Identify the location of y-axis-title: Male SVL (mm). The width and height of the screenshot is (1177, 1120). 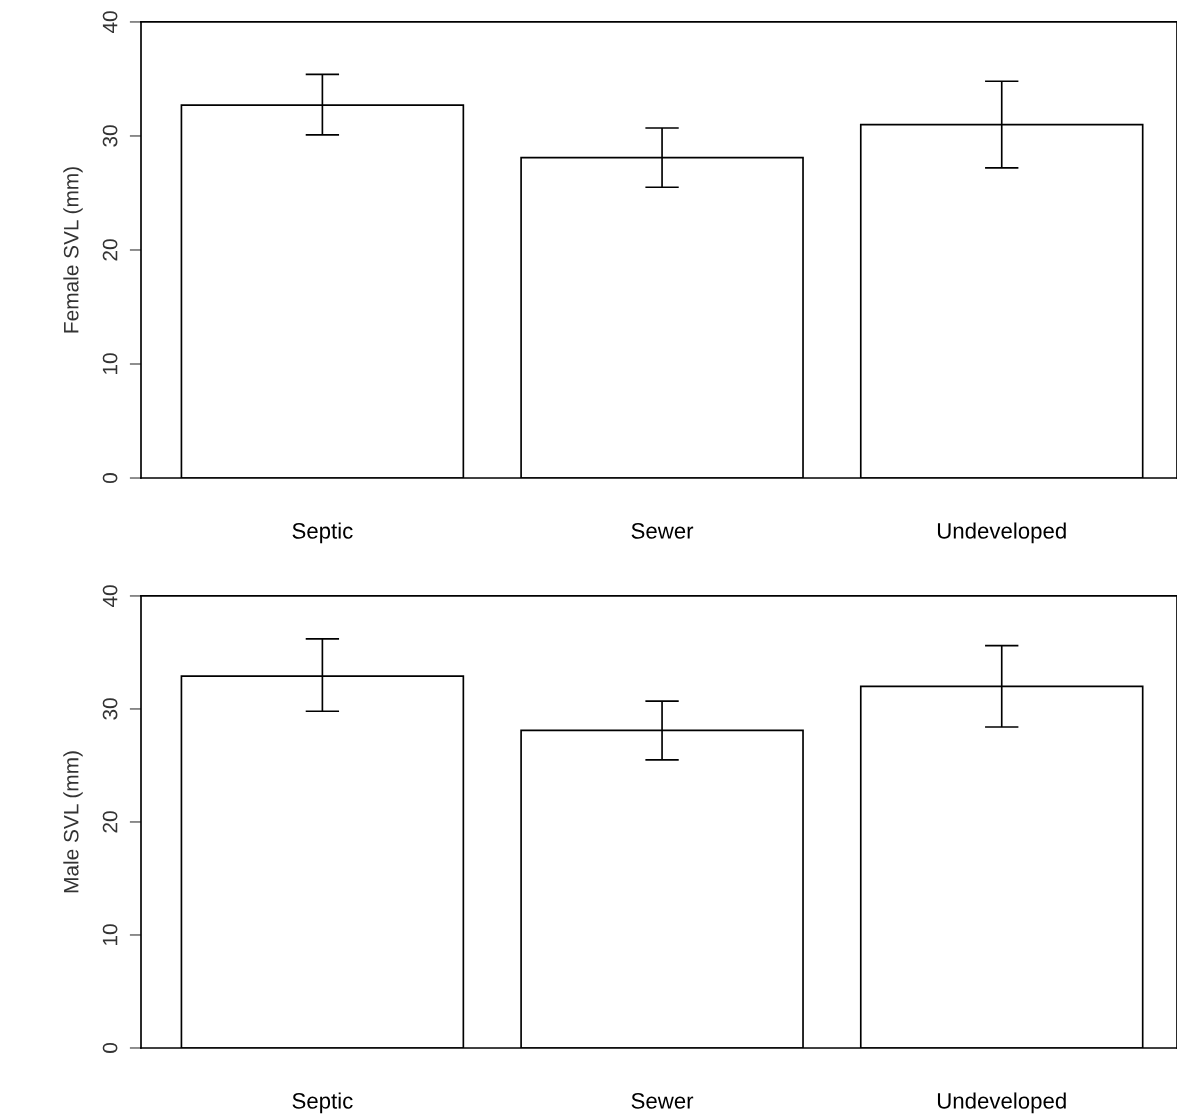
(73, 822).